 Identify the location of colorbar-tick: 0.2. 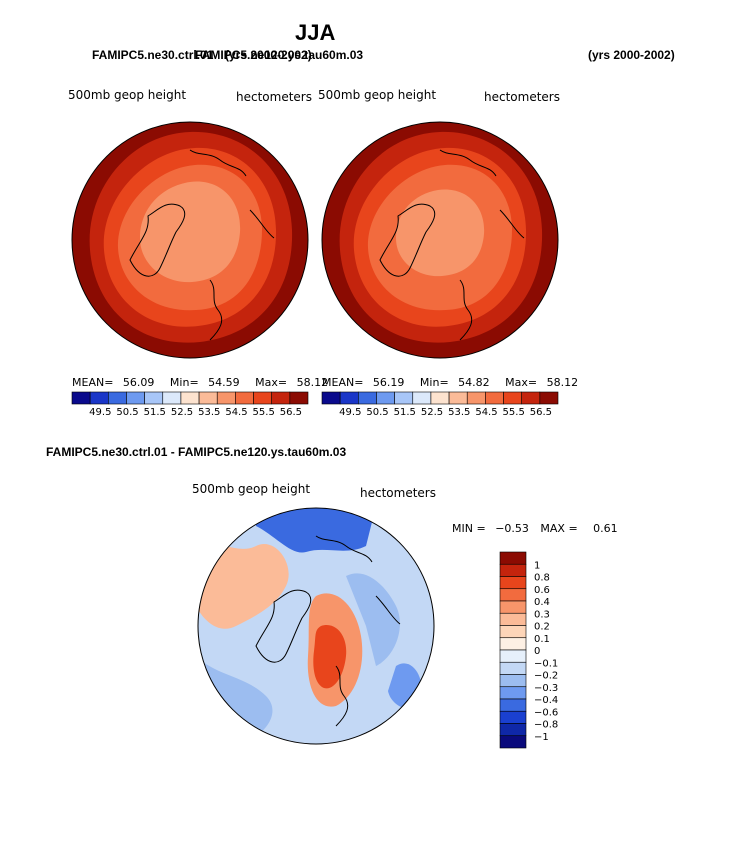
(542, 627).